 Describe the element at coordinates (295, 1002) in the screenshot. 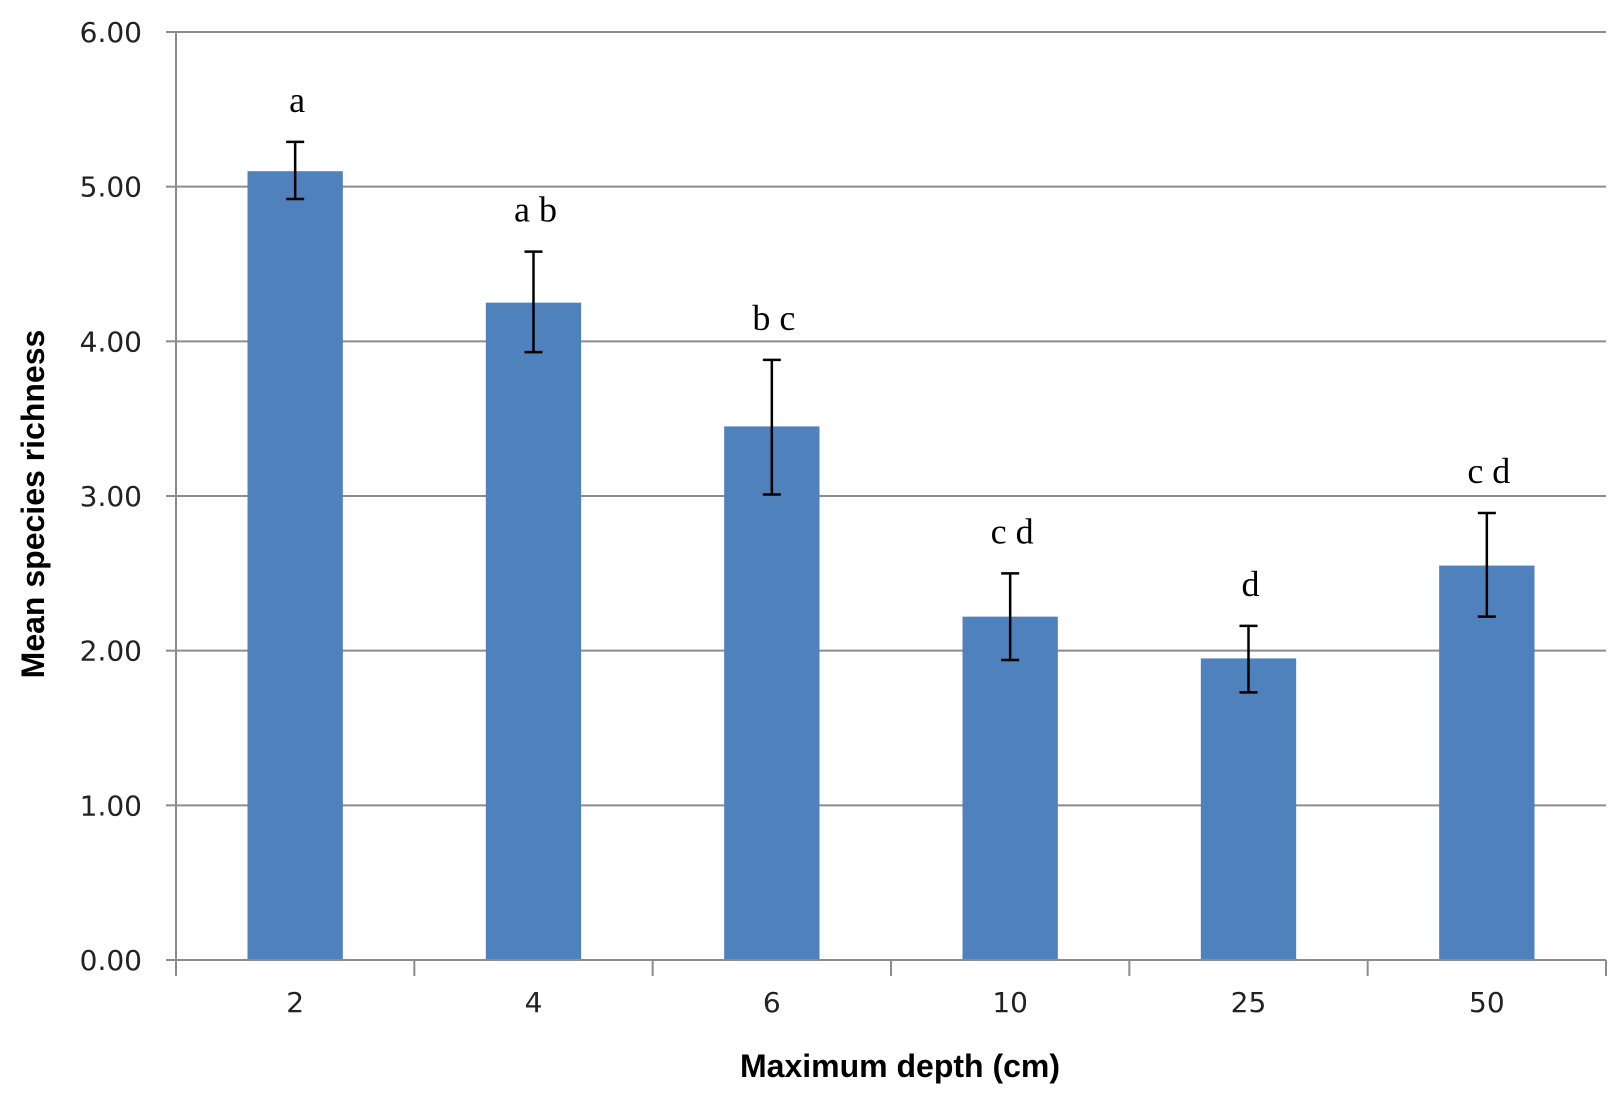

I see `x-tick-label-2: 2` at that location.